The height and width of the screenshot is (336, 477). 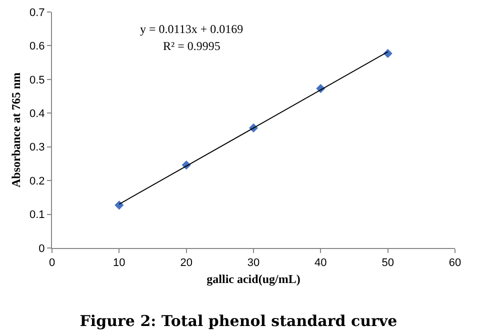 I want to click on y-tick-label: 0.6, so click(x=37, y=46).